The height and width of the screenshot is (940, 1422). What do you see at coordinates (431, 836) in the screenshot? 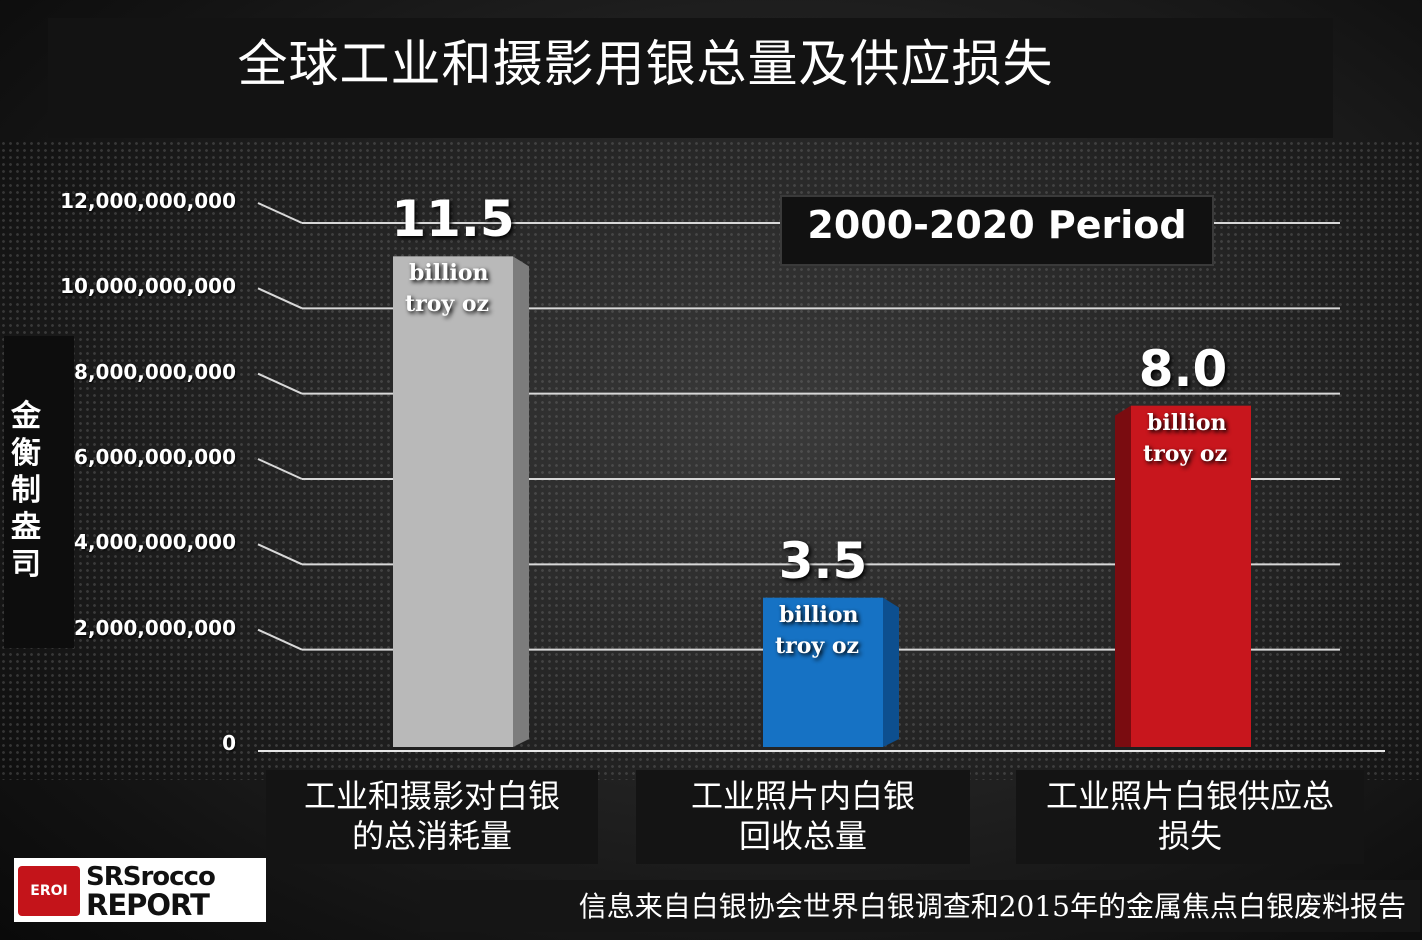
I see `category-label-line: 的总消耗量` at bounding box center [431, 836].